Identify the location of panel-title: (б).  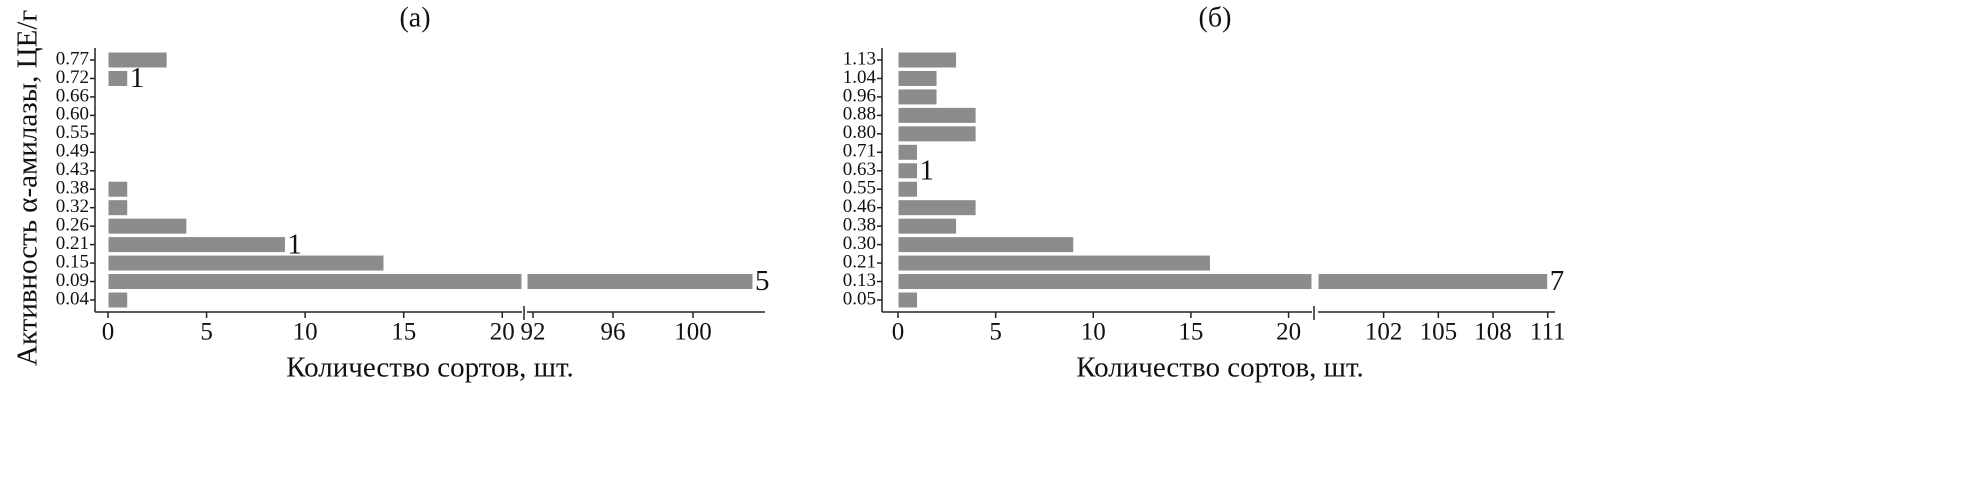
(1215, 17).